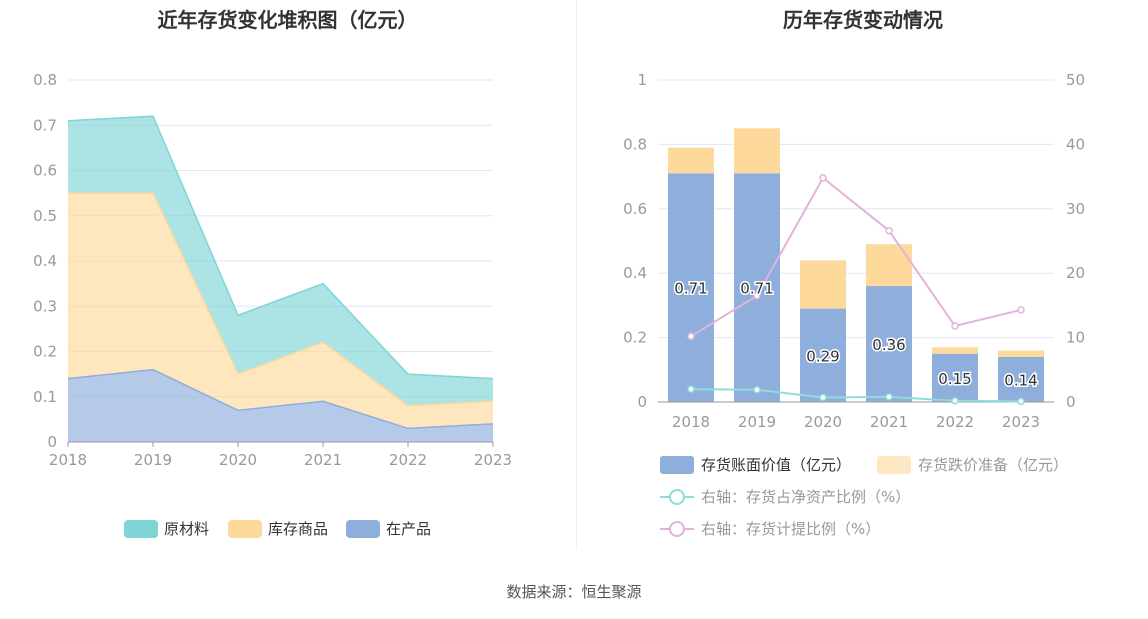  I want to click on y2-tick-label: 20, so click(1075, 273).